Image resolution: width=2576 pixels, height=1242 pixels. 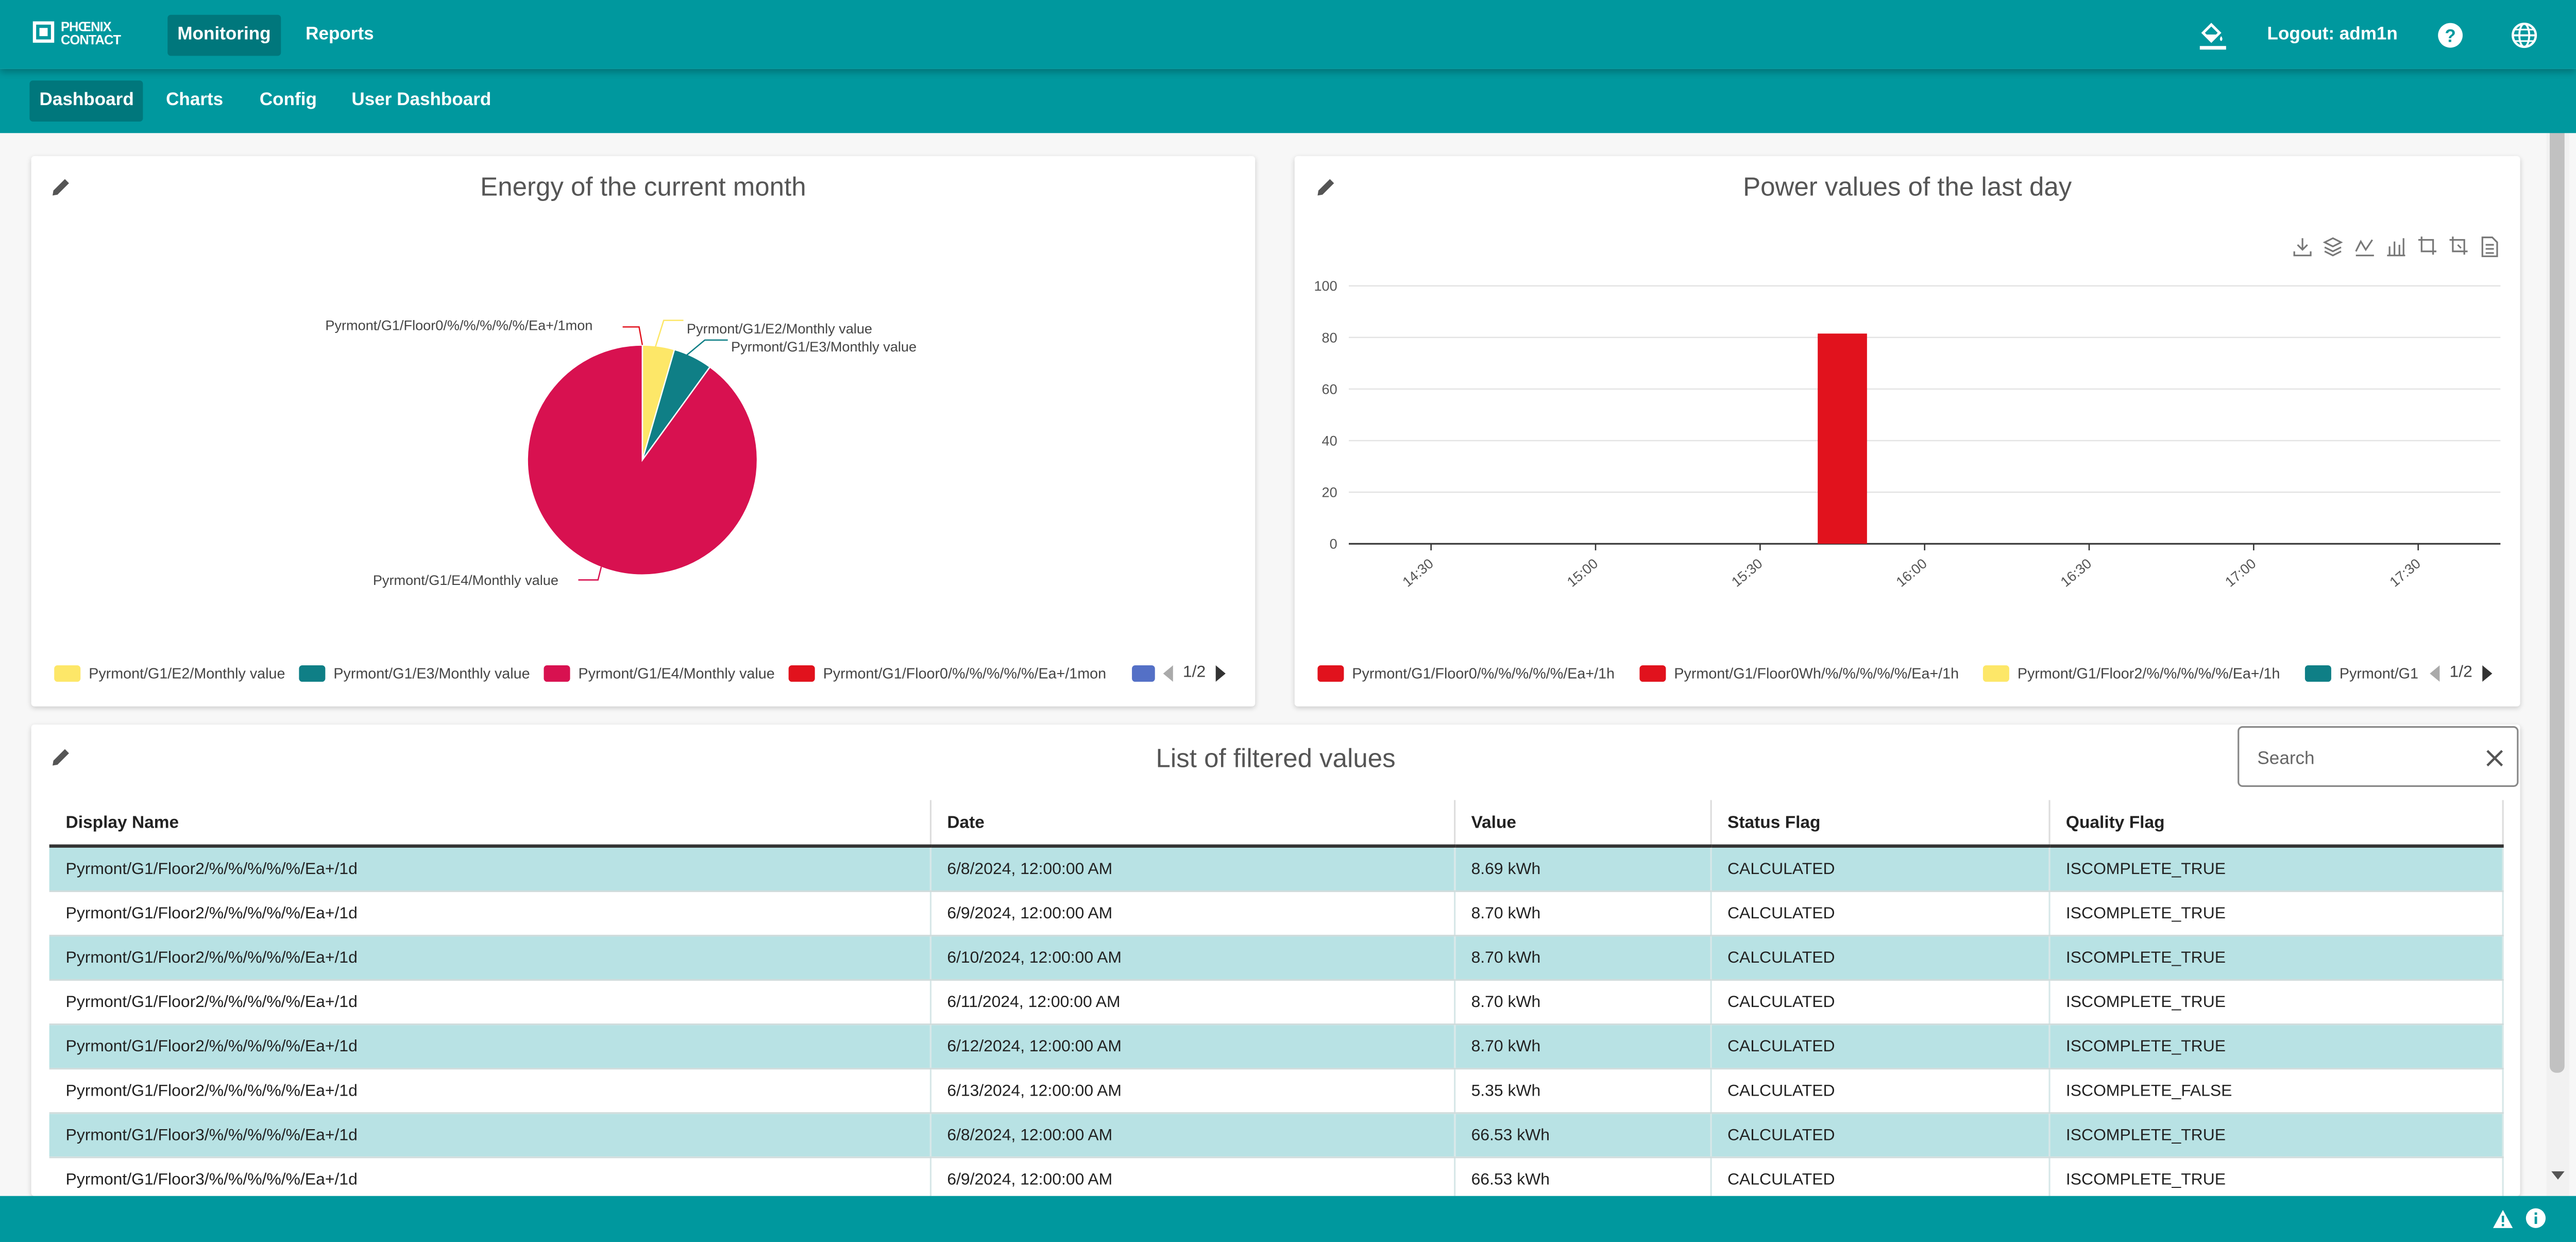 I want to click on x-tick-label: 17:30, so click(x=2405, y=572).